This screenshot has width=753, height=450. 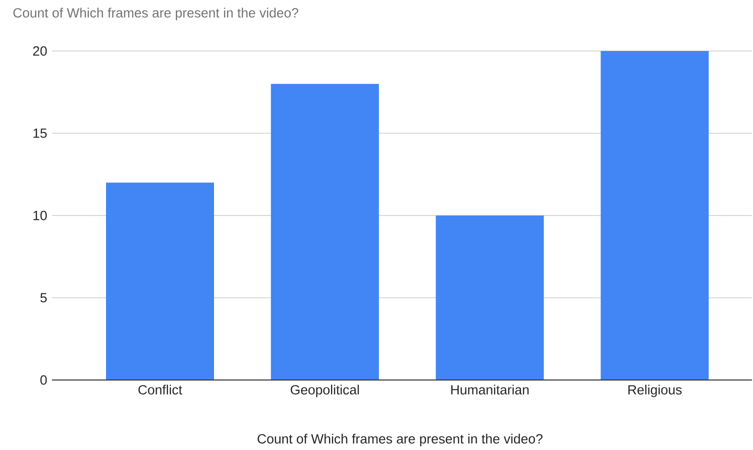 I want to click on x-tick-label: Geopolitical, so click(x=324, y=391).